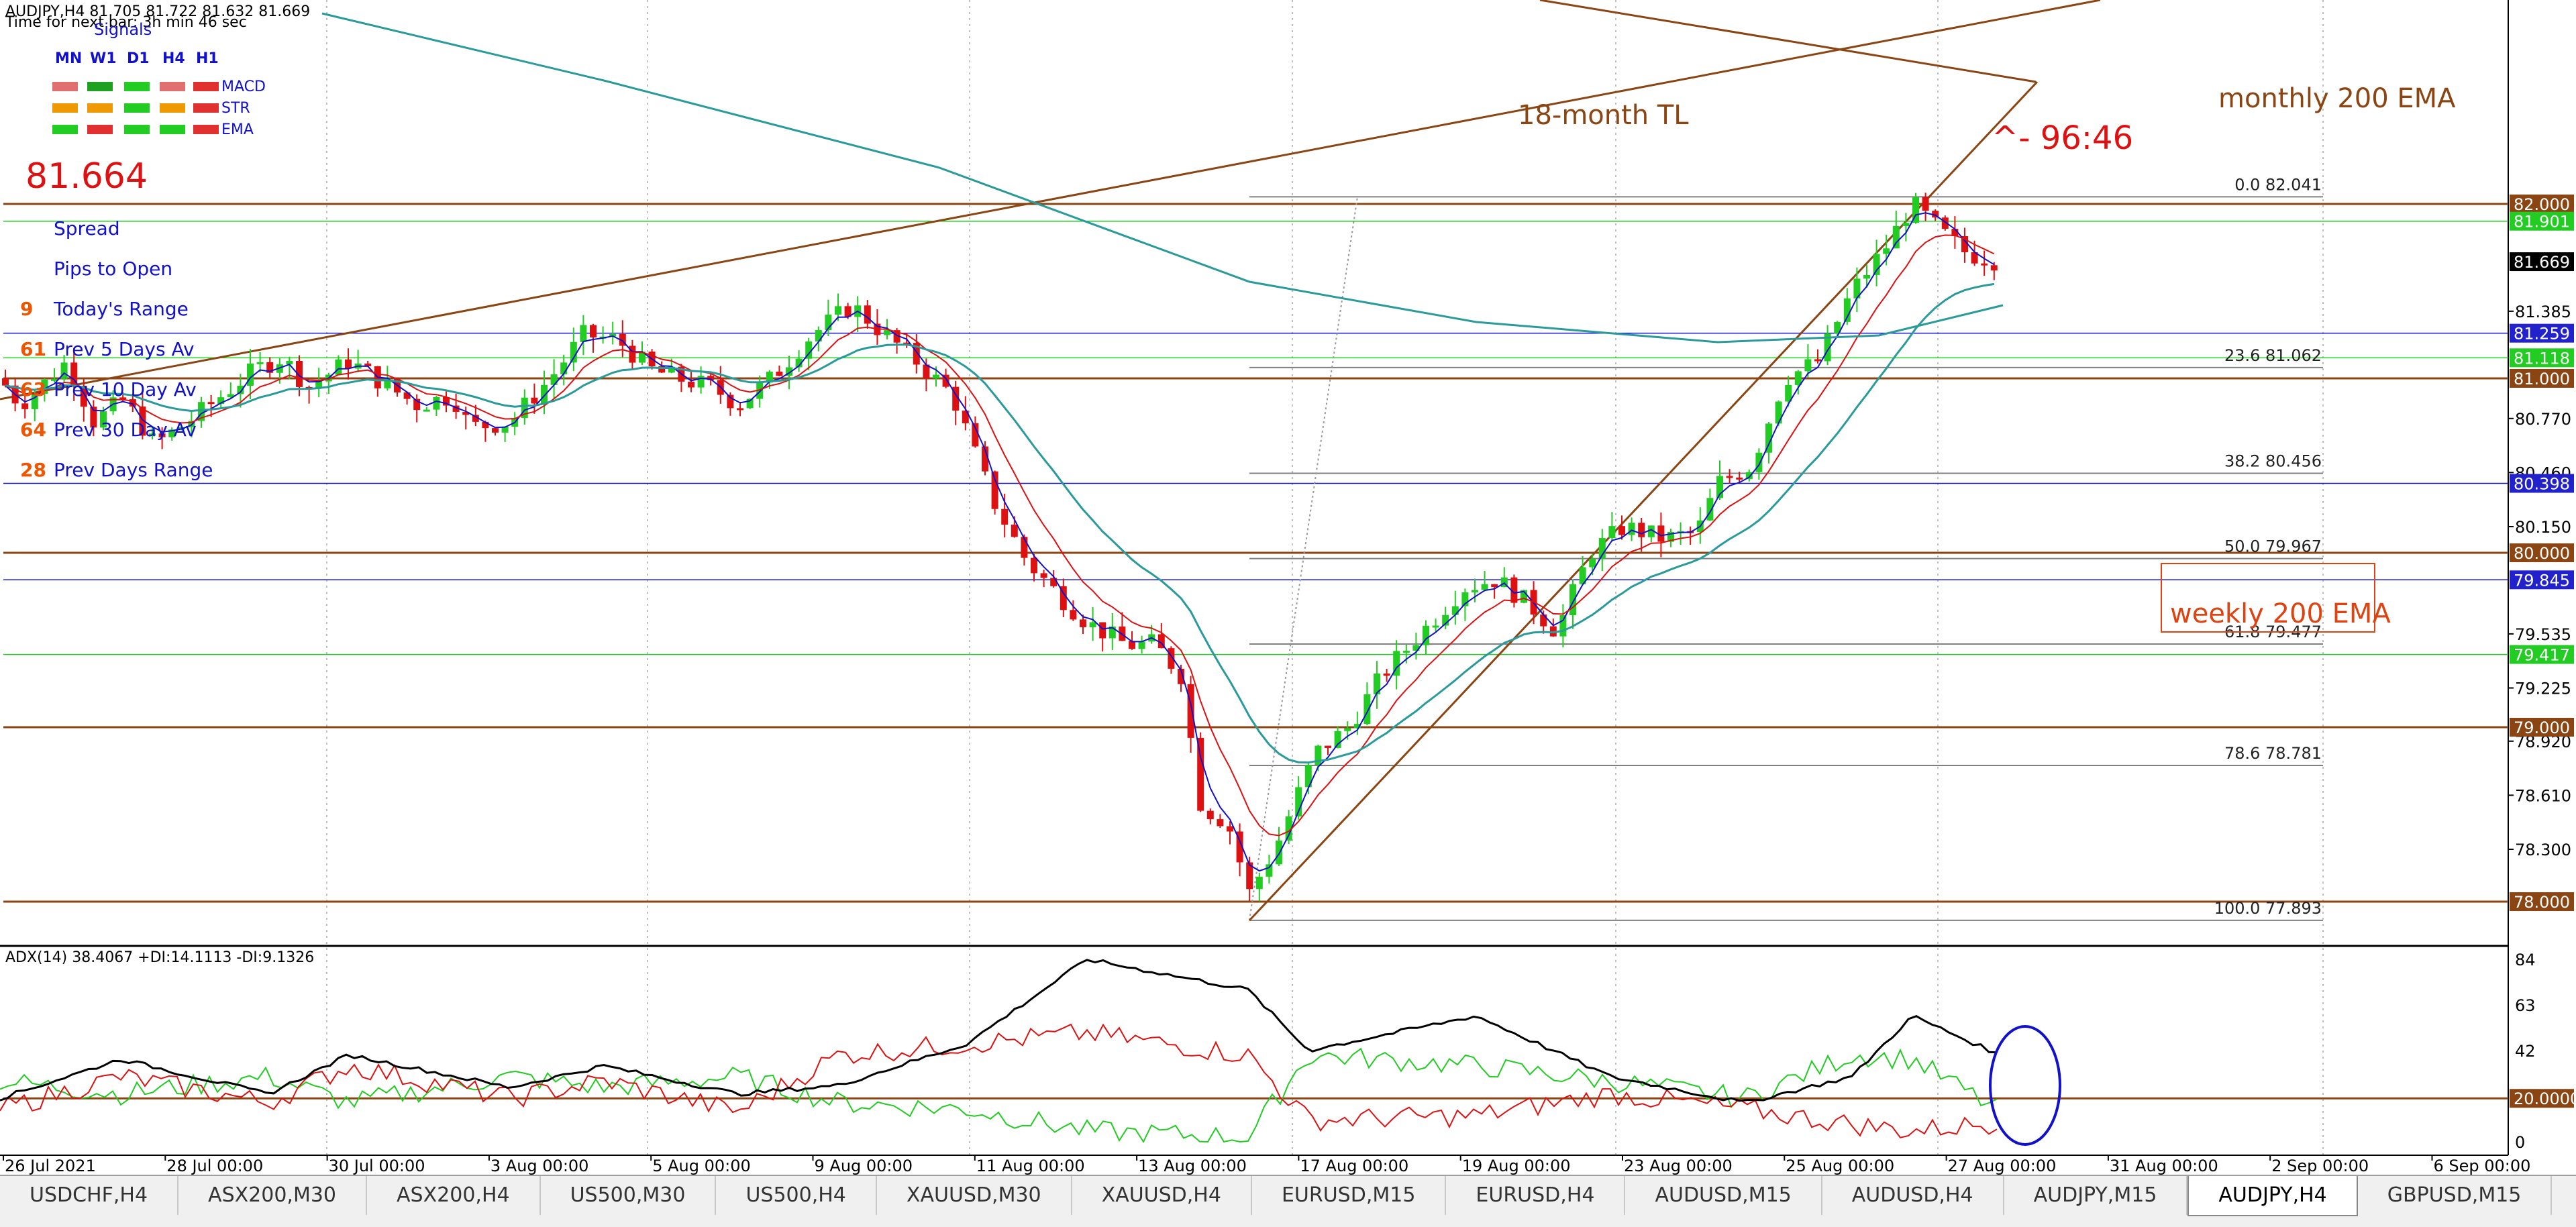  Describe the element at coordinates (159, 957) in the screenshot. I see `adx-label: ADX(14) 38.4067 +DI:14.1113 -DI:9.1326` at that location.